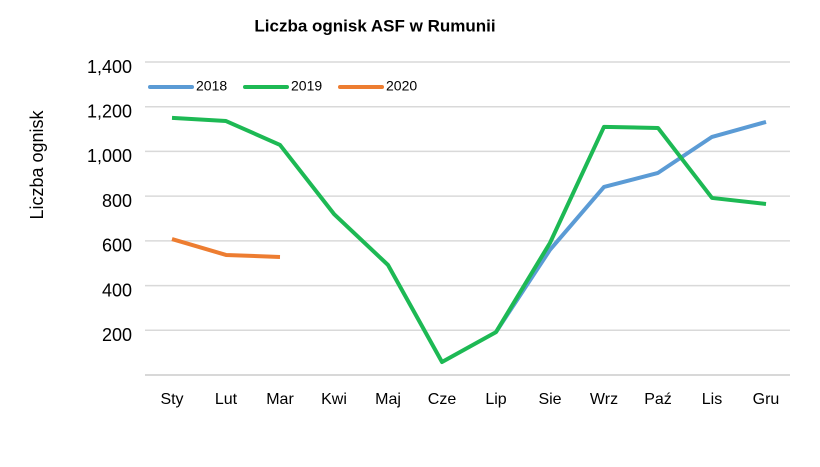  Describe the element at coordinates (37, 164) in the screenshot. I see `y-axis-label: Liczba ognisk` at that location.